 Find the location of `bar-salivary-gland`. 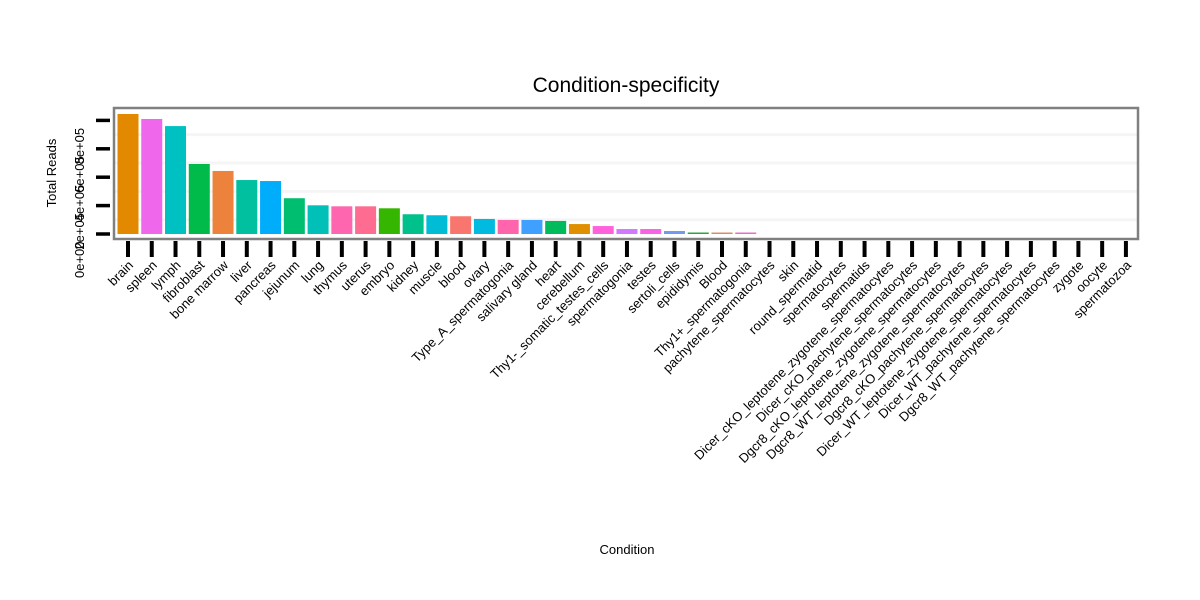

bar-salivary-gland is located at coordinates (532, 226).